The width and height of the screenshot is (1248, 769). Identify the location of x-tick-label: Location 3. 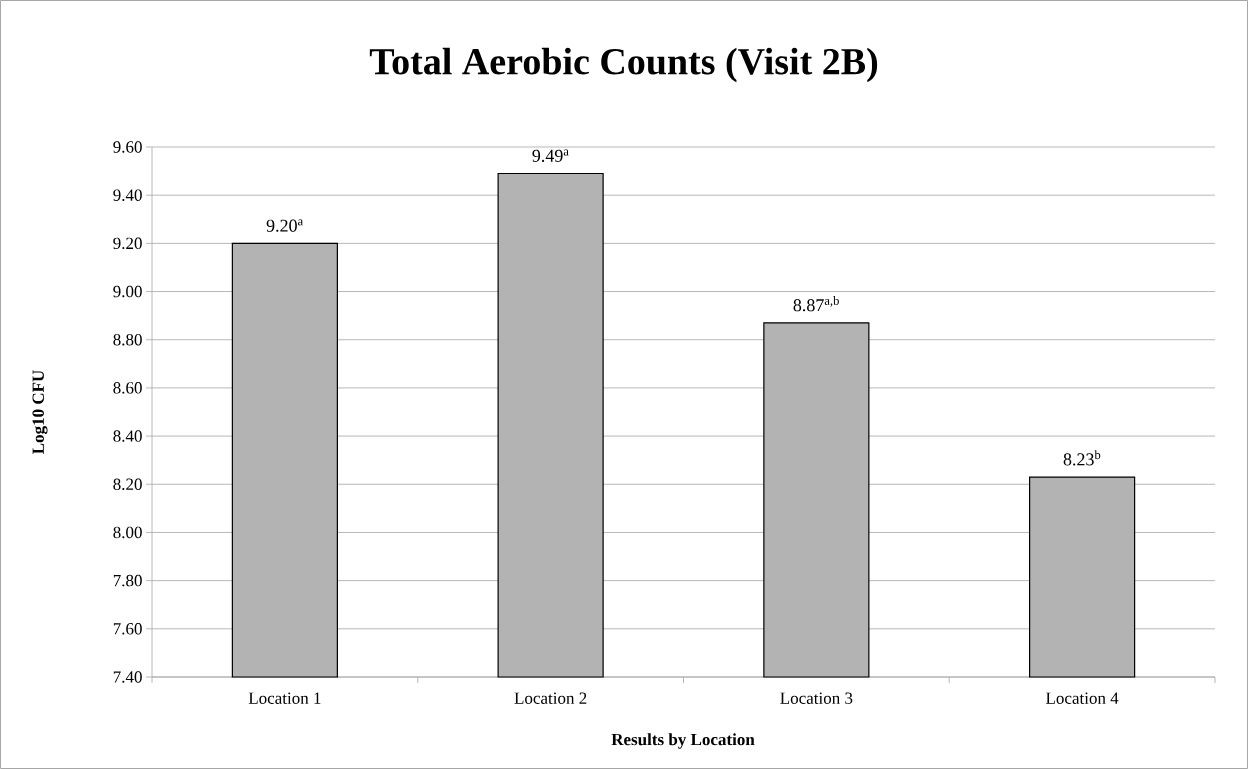
(816, 698).